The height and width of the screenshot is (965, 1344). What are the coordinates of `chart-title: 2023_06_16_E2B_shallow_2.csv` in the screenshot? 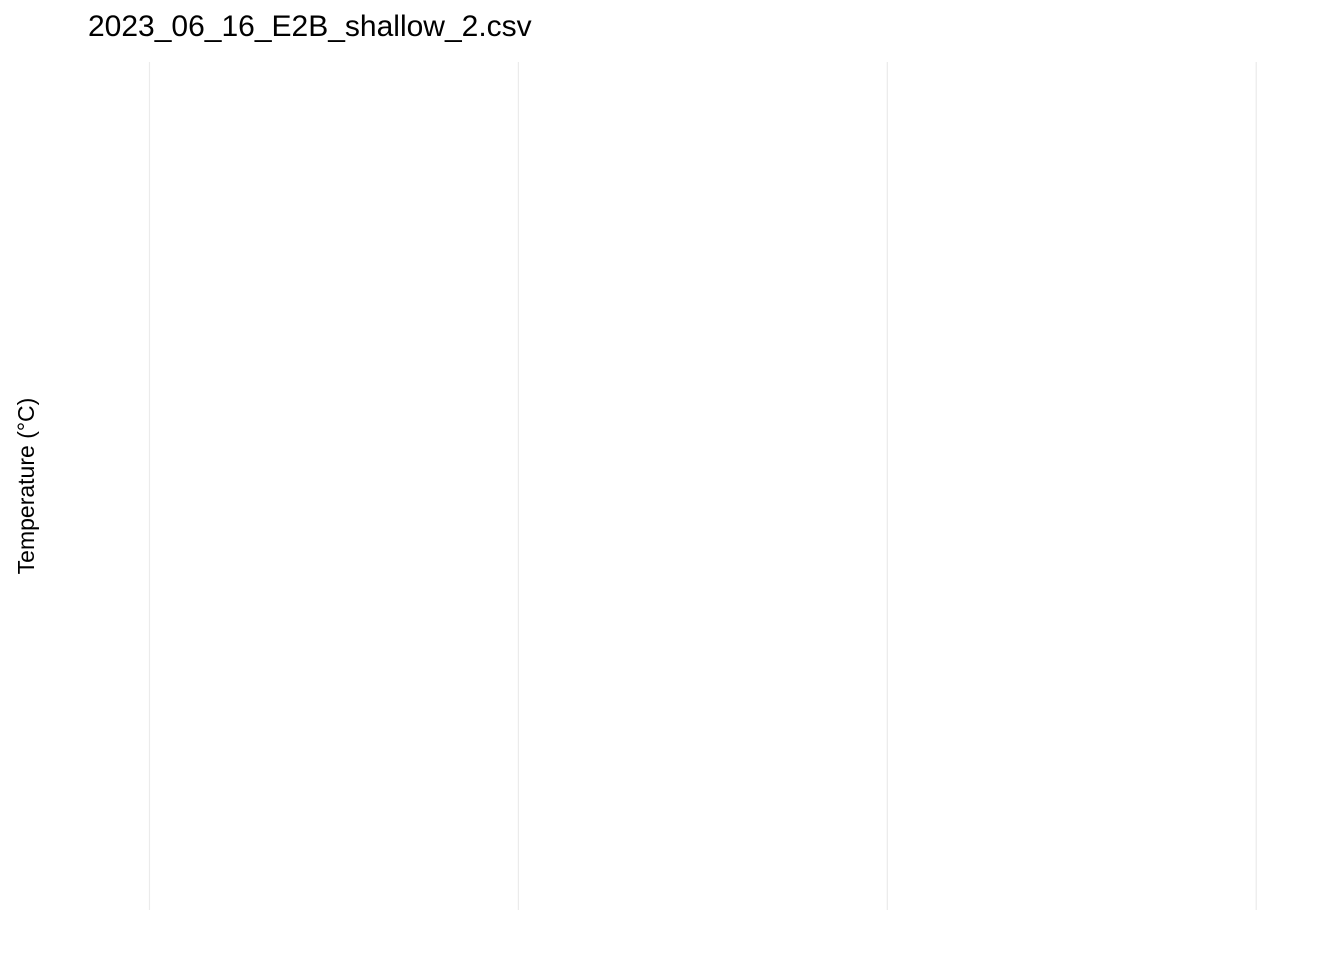 It's located at (310, 26).